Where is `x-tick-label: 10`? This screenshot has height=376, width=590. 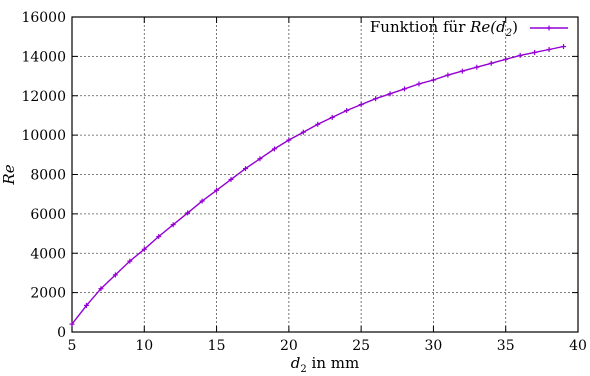
x-tick-label: 10 is located at coordinates (144, 346).